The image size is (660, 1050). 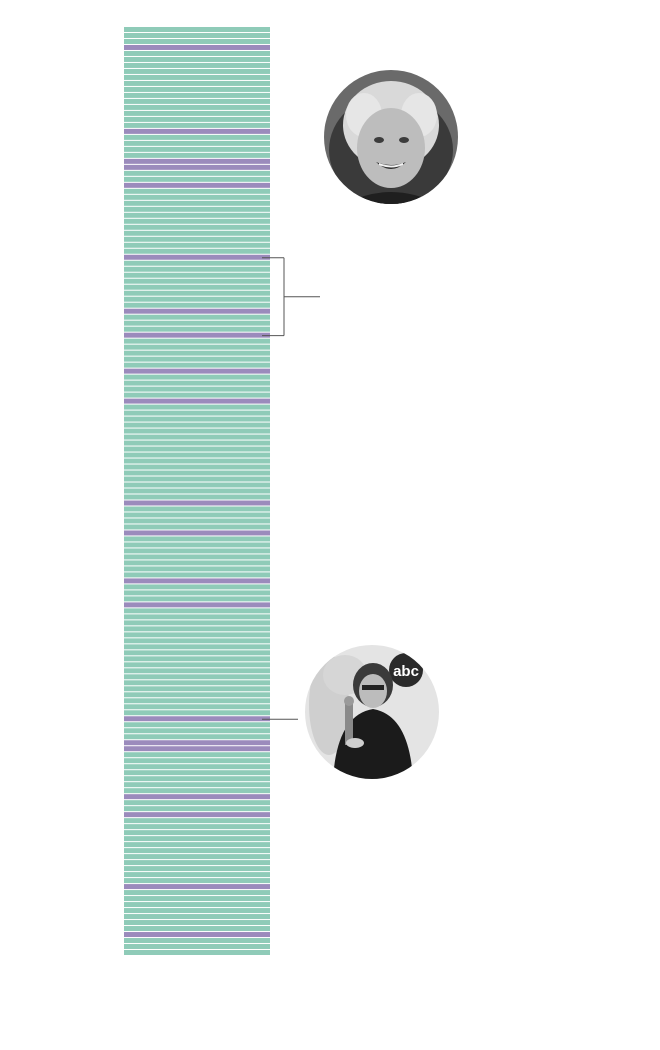 I want to click on portrait-photo-2: abc, so click(x=372, y=712).